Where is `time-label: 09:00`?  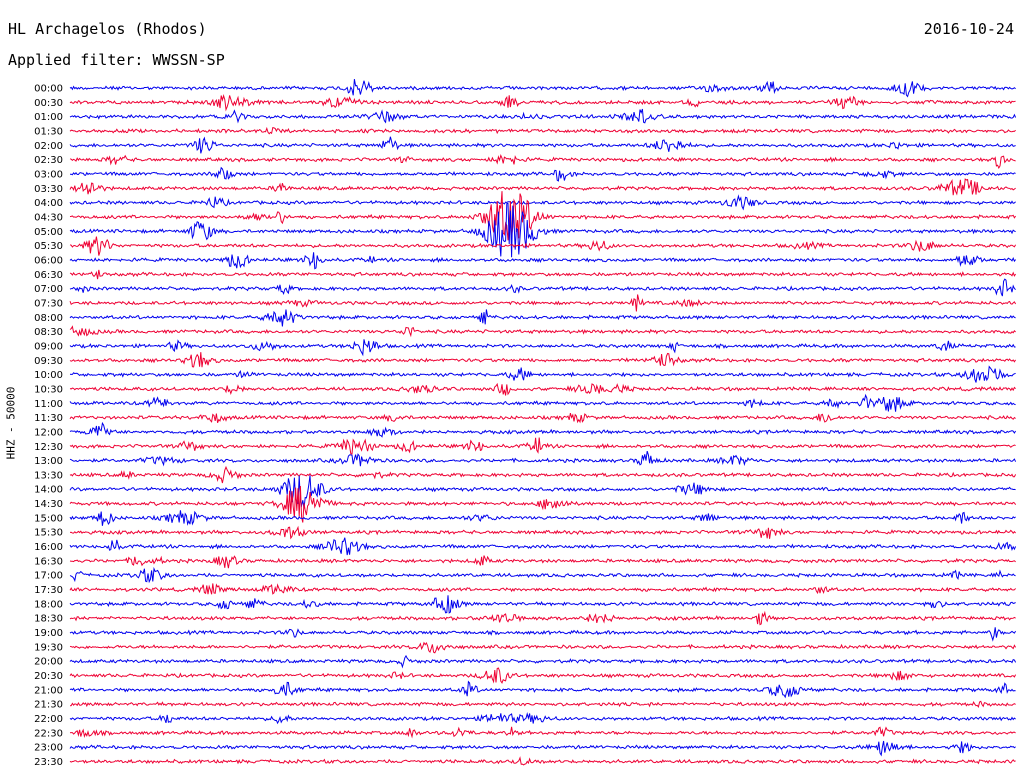
time-label: 09:00 is located at coordinates (48, 346).